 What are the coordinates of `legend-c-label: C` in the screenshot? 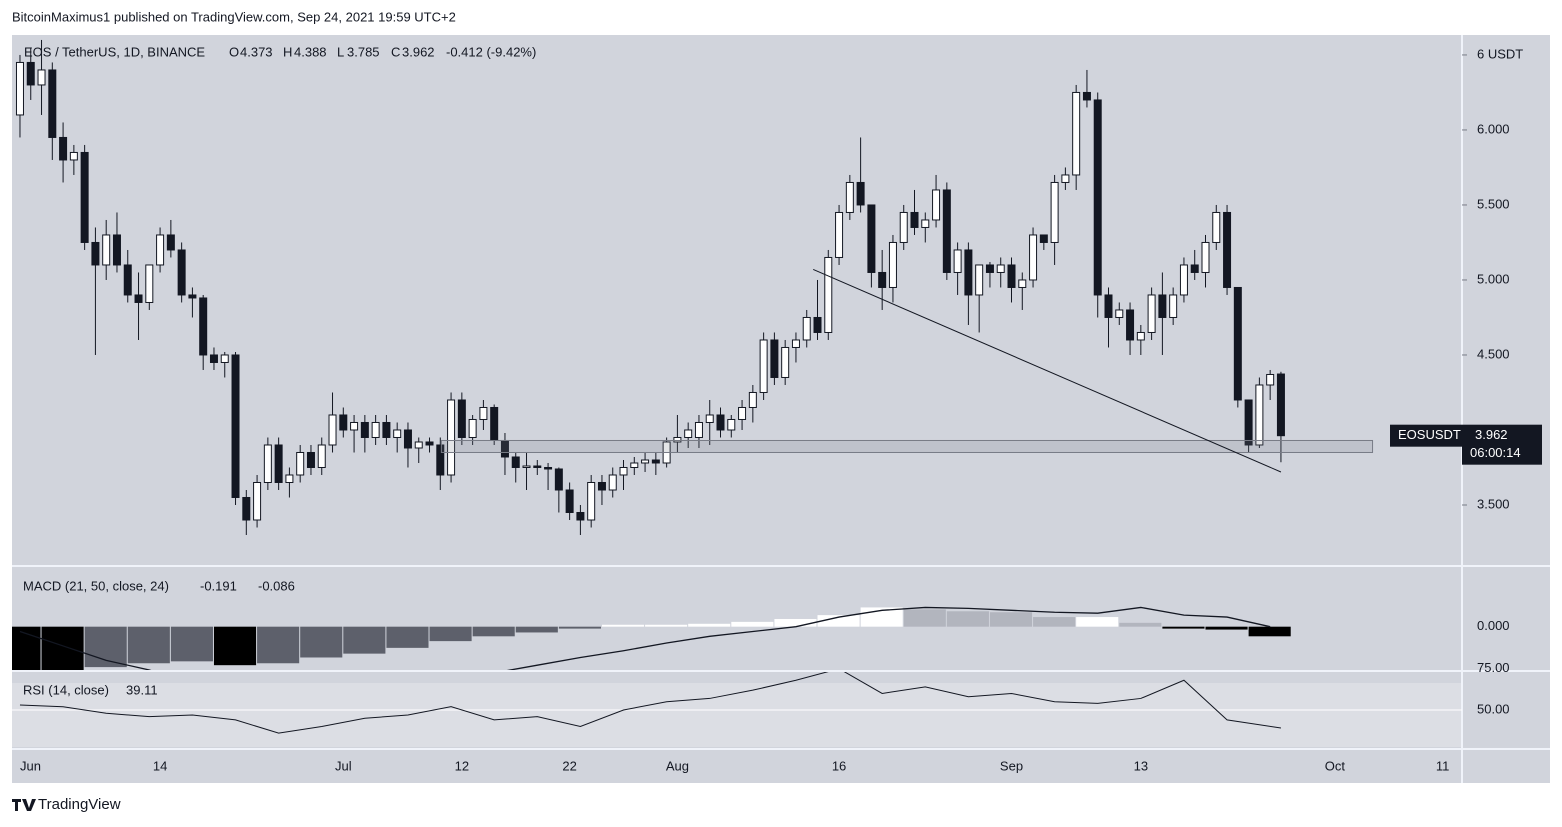 It's located at (395, 51).